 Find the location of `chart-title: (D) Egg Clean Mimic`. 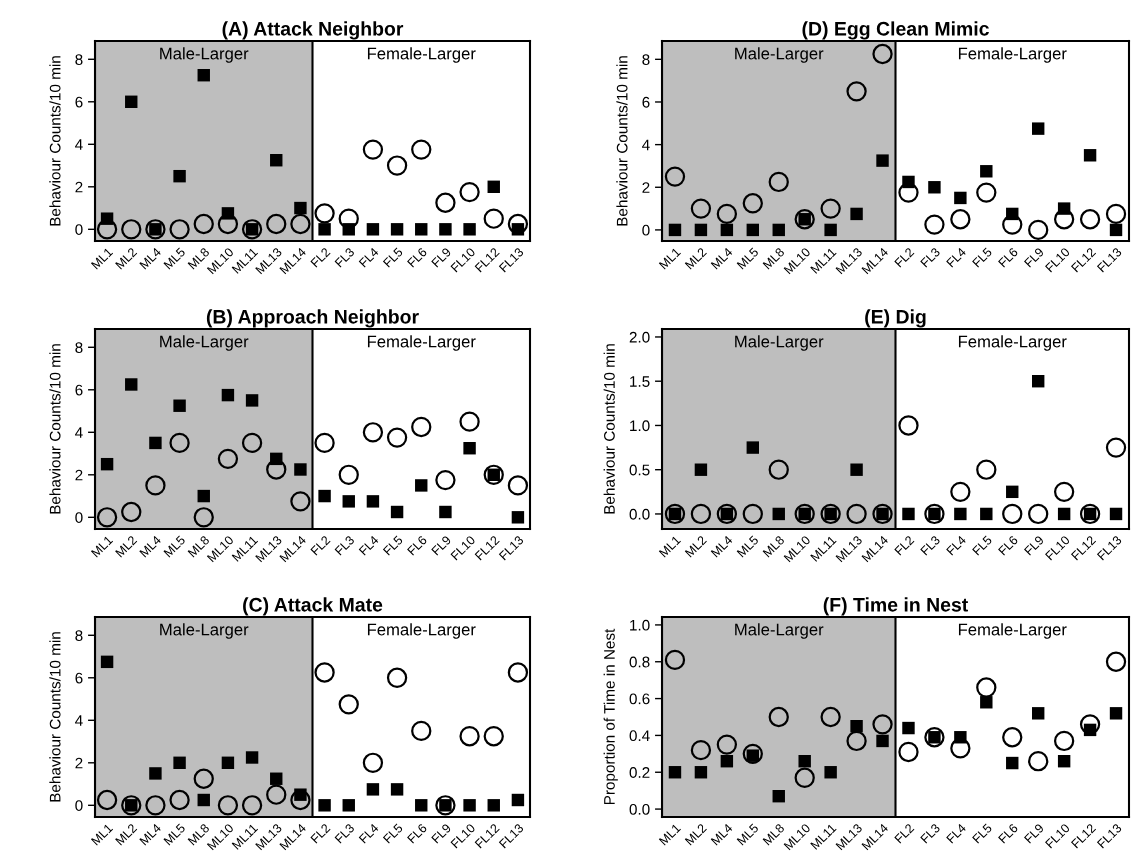

chart-title: (D) Egg Clean Mimic is located at coordinates (895, 30).